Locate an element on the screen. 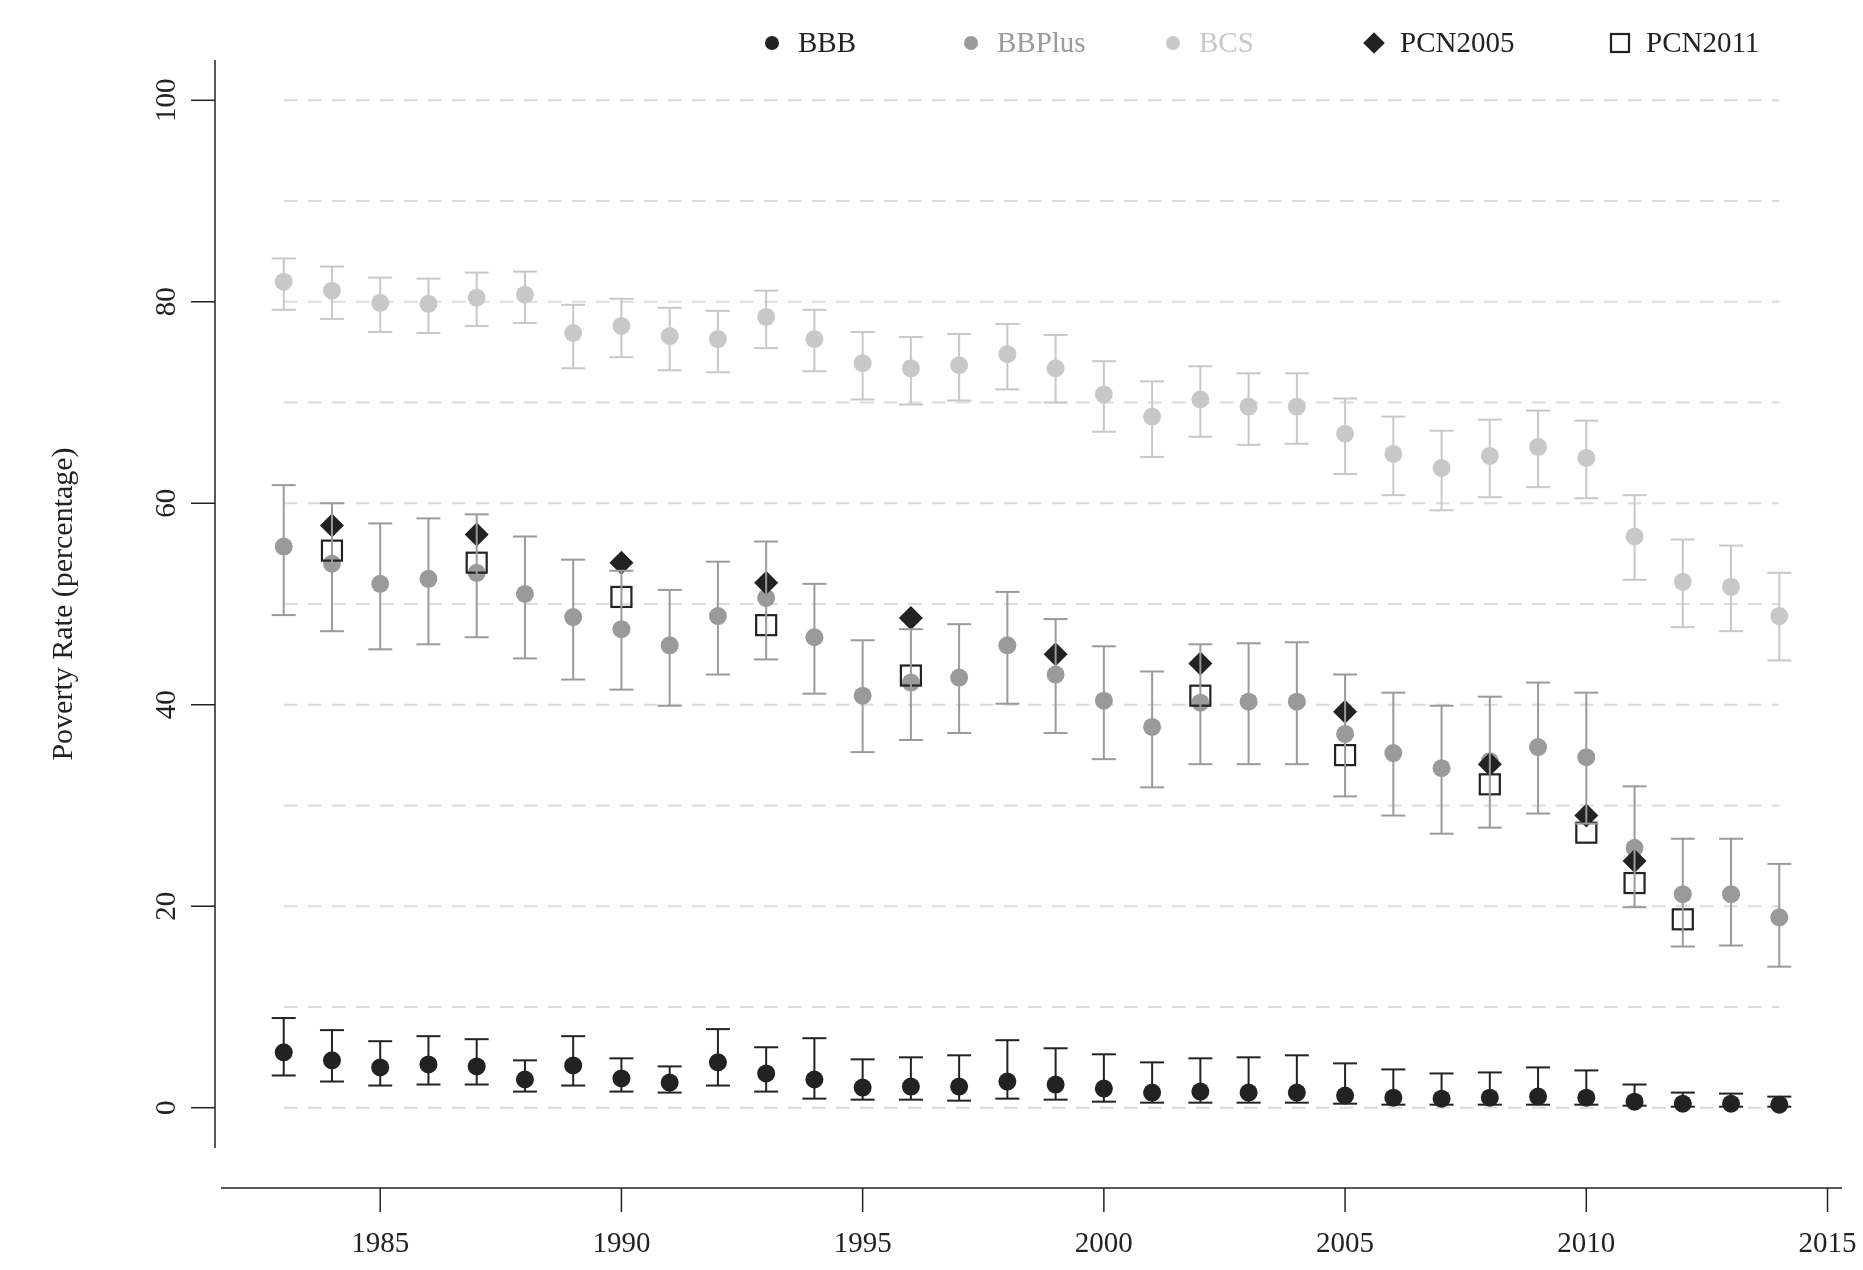  y-tick-label: 80 is located at coordinates (165, 302).